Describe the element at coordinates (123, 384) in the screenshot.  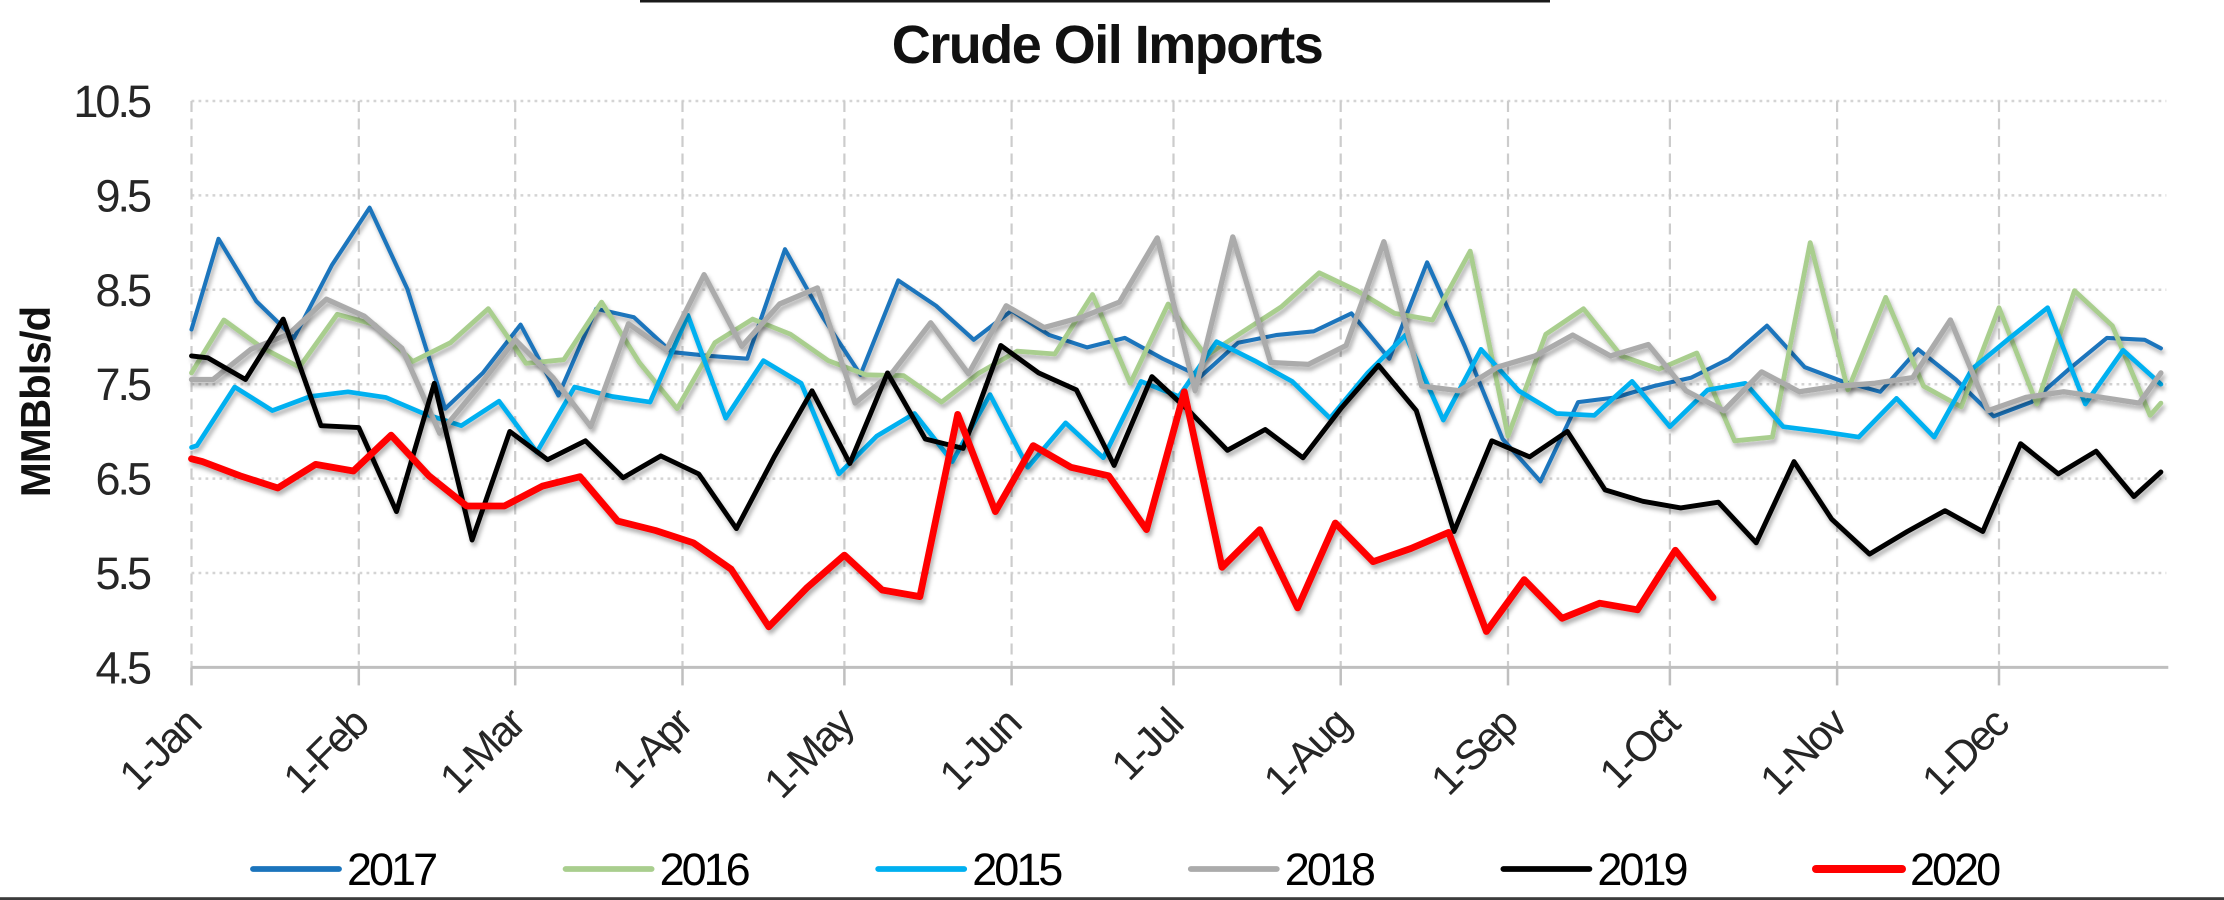
I see `svg-text: 7.5` at that location.